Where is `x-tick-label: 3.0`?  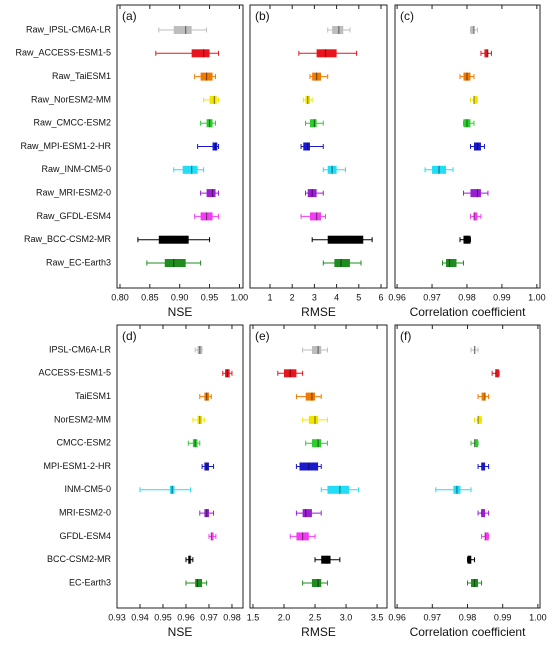 x-tick-label: 3.0 is located at coordinates (346, 617).